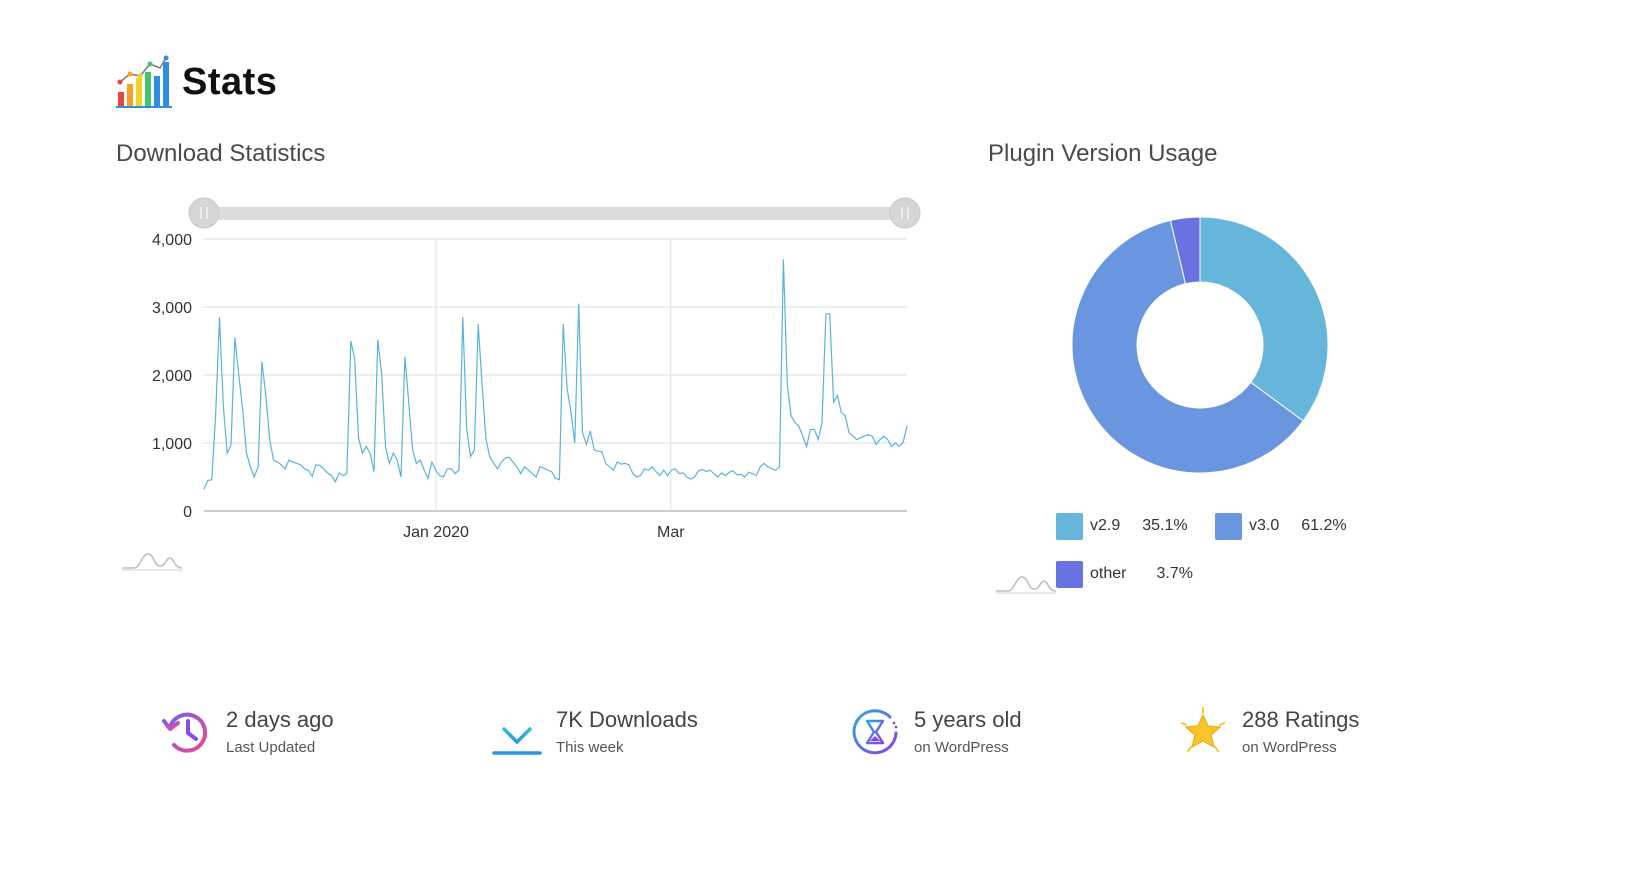 This screenshot has width=1632, height=873. Describe the element at coordinates (172, 308) in the screenshot. I see `y-tick-label: 3,000` at that location.